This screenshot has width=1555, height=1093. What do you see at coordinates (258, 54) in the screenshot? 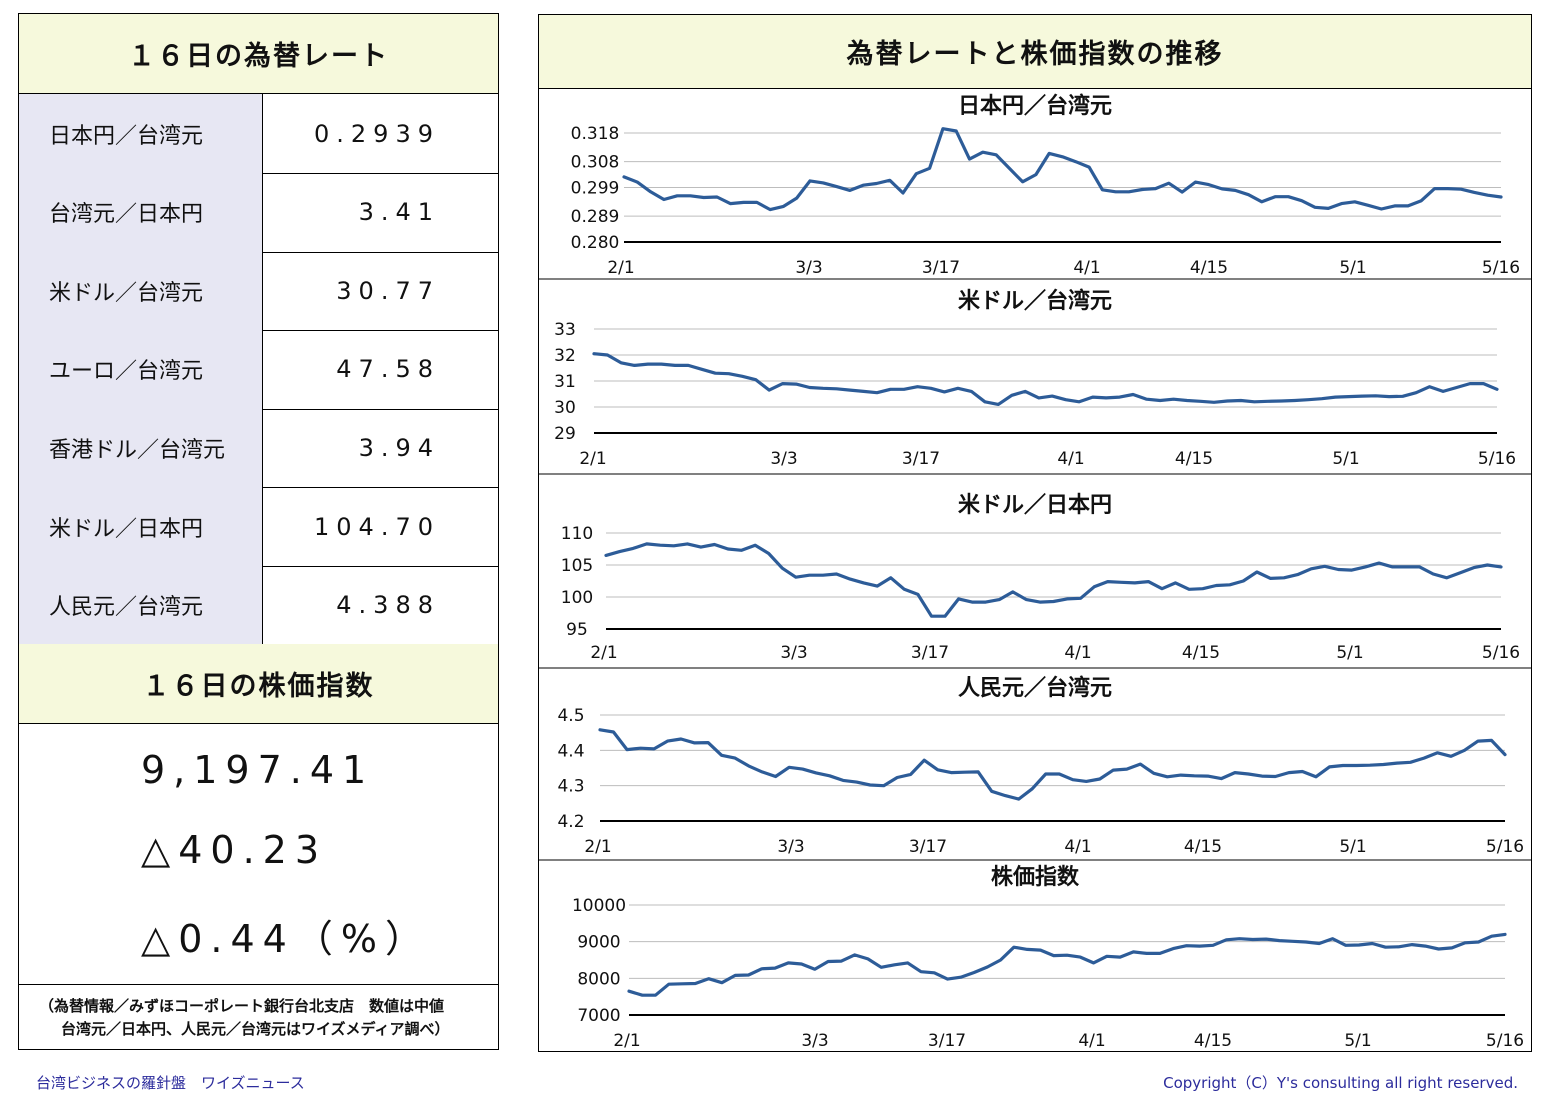
I see `rate-header: １６日の為替レート` at bounding box center [258, 54].